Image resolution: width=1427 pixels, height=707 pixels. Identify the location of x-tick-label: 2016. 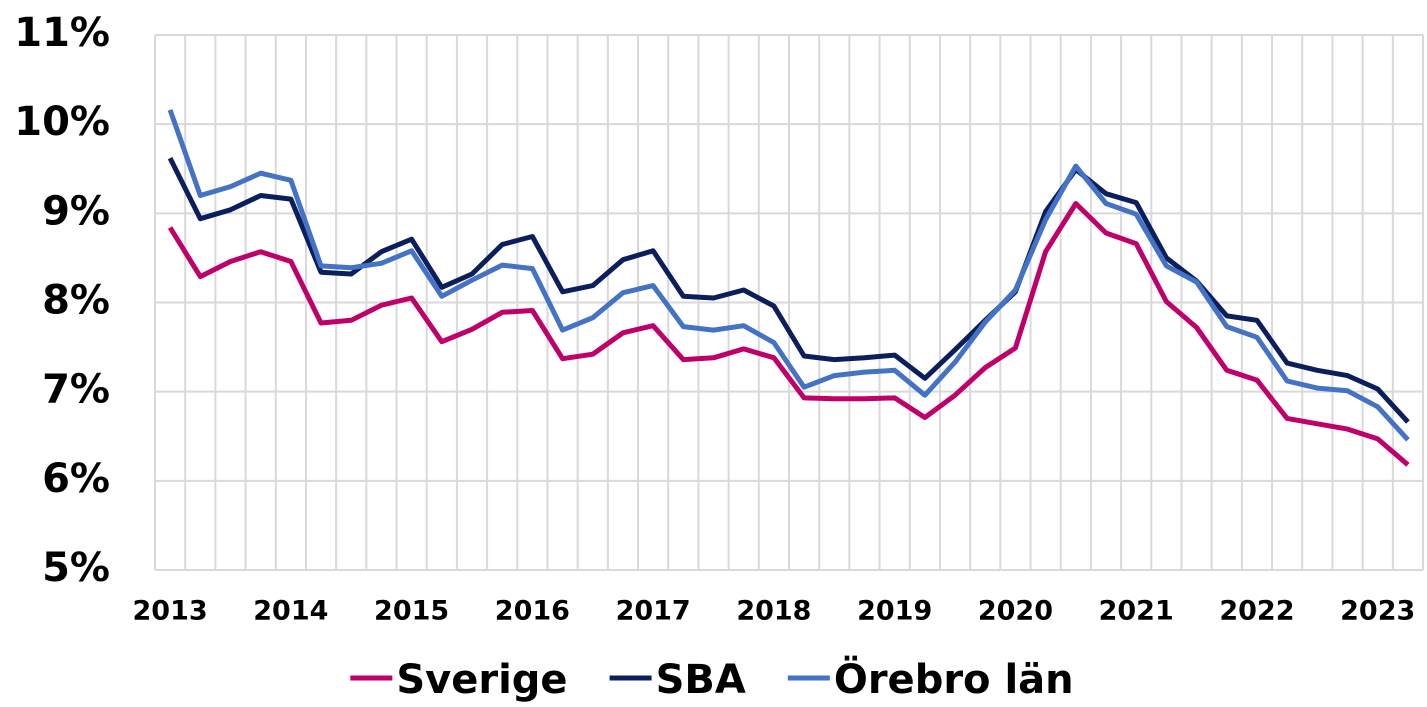
(532, 611).